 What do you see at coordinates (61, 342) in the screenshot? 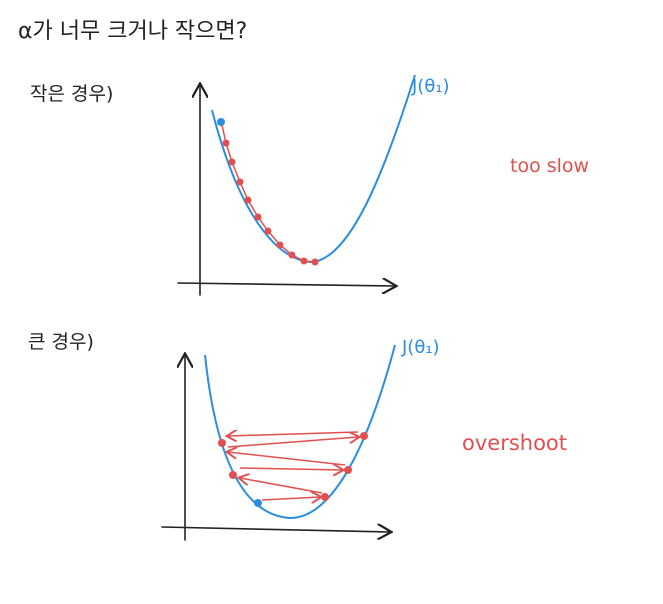
I see `panel-label: 큰 경우)` at bounding box center [61, 342].